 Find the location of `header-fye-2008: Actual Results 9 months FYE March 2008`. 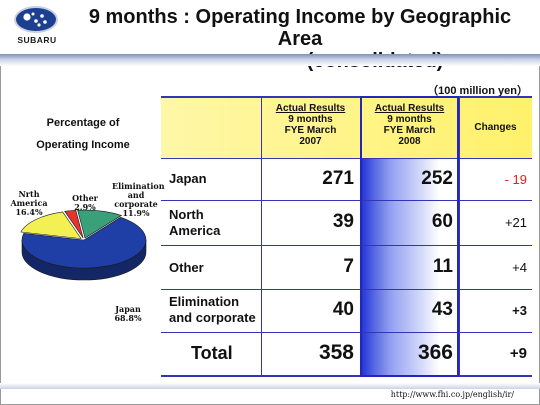

header-fye-2008: Actual Results 9 months FYE March 2008 is located at coordinates (409, 125).